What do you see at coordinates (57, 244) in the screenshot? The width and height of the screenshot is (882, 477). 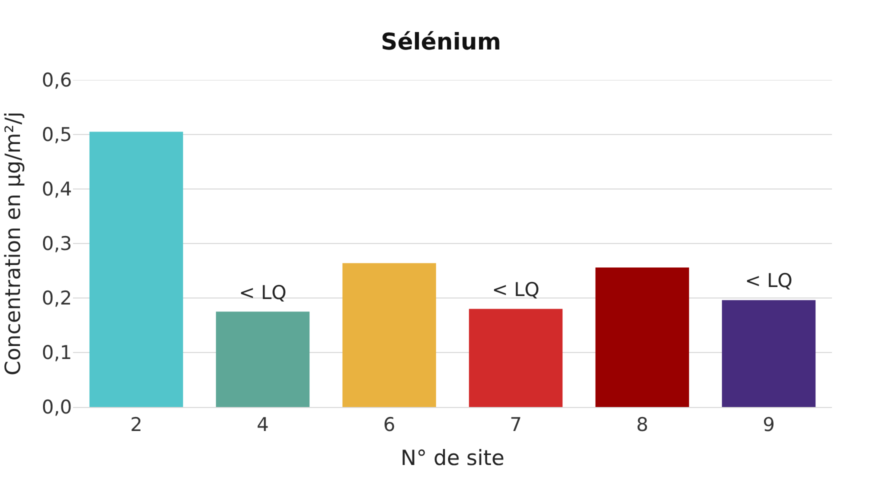 I see `y-tick-label: 0,3` at bounding box center [57, 244].